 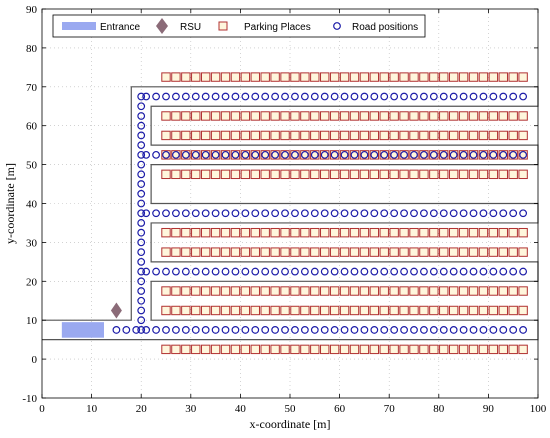 What do you see at coordinates (385, 27) in the screenshot?
I see `legend-road-label: Road positions` at bounding box center [385, 27].